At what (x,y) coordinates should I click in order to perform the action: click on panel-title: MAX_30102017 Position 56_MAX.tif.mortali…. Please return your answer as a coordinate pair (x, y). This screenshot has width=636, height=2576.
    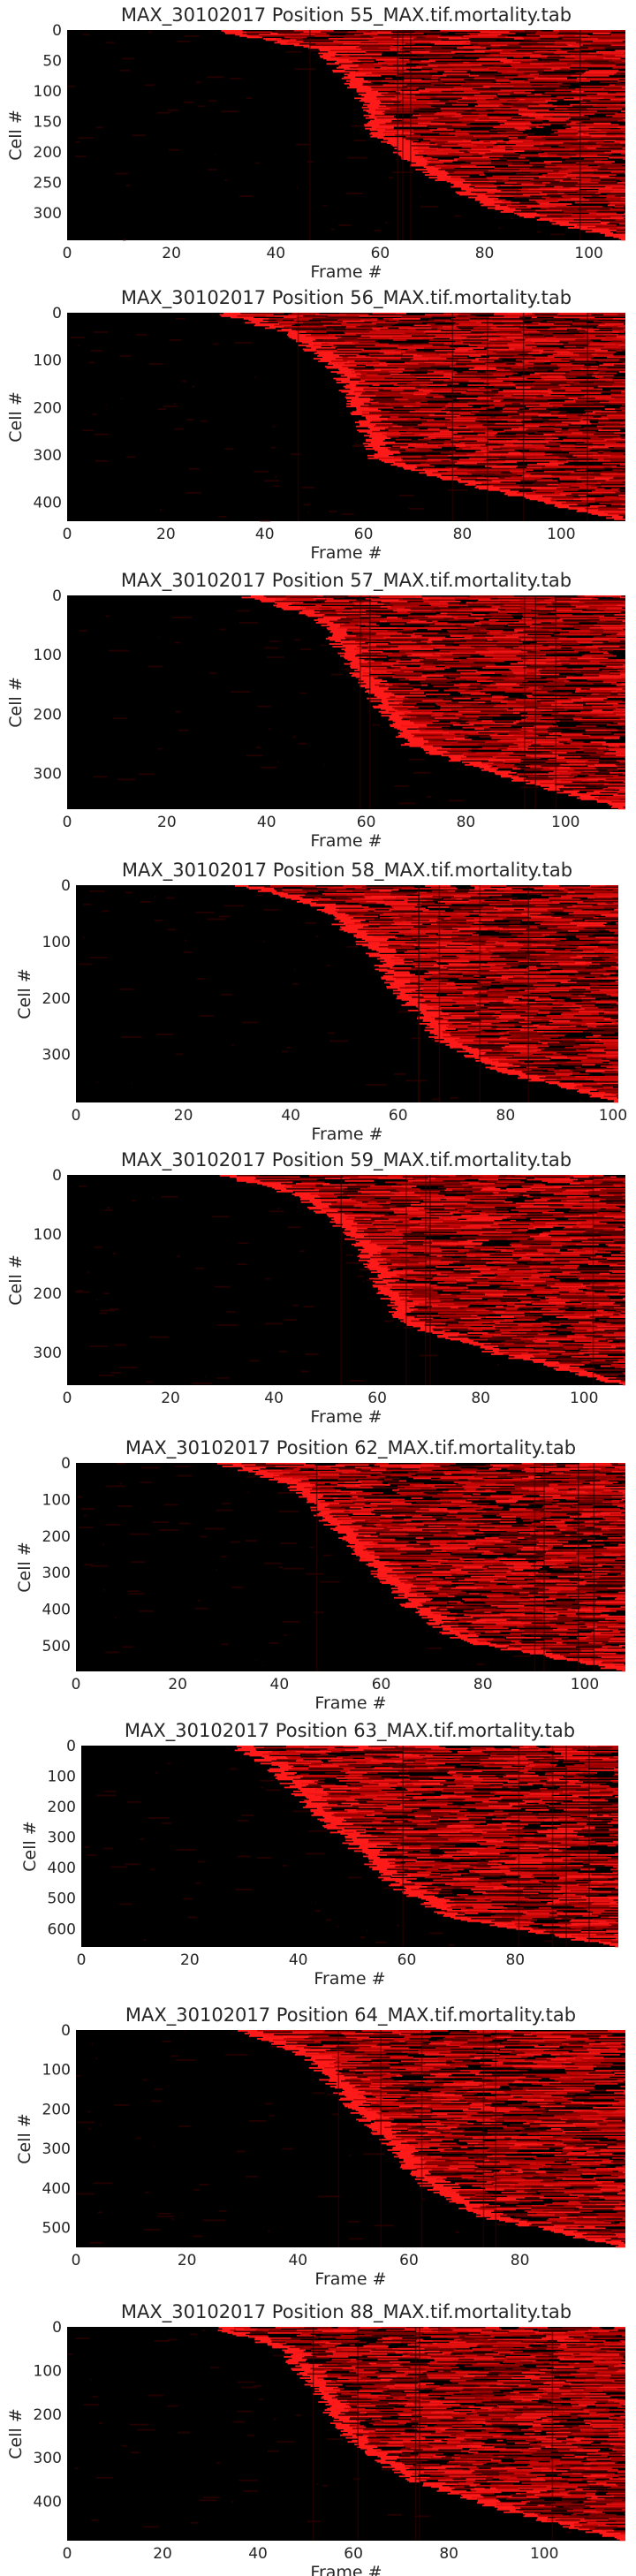
    Looking at the image, I should click on (346, 298).